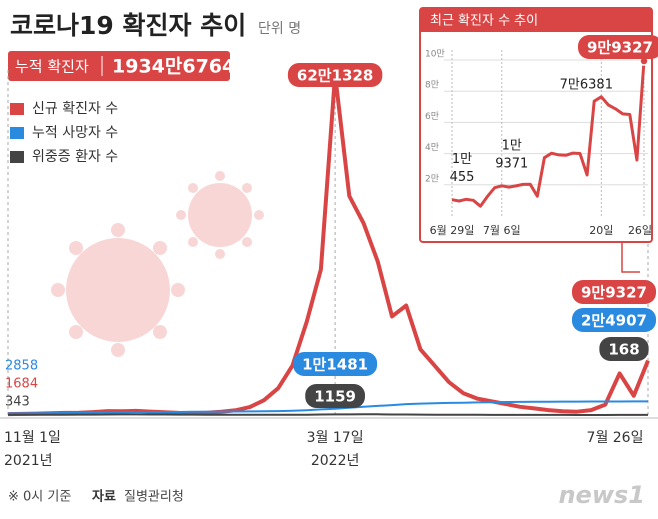 The width and height of the screenshot is (658, 519). What do you see at coordinates (435, 54) in the screenshot?
I see `y-tick-label: 10만` at bounding box center [435, 54].